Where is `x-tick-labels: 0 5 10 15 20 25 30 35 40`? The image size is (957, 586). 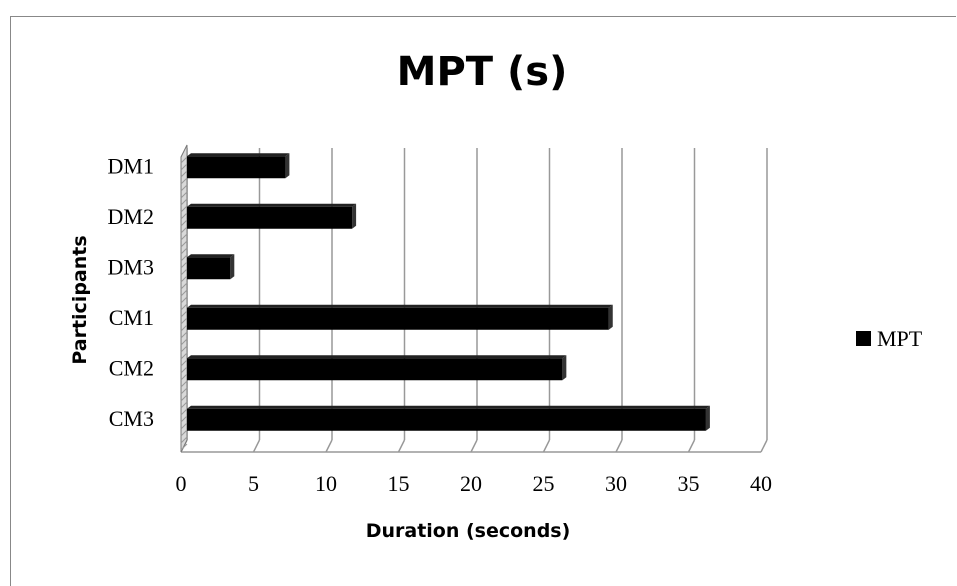
x-tick-labels: 0 5 10 15 20 25 30 35 40 is located at coordinates (474, 483).